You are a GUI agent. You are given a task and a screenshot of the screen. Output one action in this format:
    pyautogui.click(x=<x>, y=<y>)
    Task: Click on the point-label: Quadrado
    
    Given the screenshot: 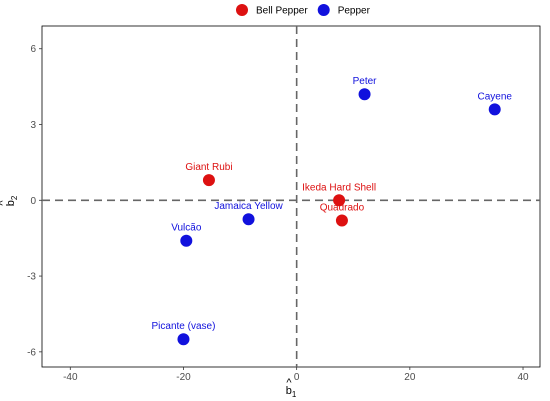 What is the action you would take?
    pyautogui.click(x=342, y=207)
    